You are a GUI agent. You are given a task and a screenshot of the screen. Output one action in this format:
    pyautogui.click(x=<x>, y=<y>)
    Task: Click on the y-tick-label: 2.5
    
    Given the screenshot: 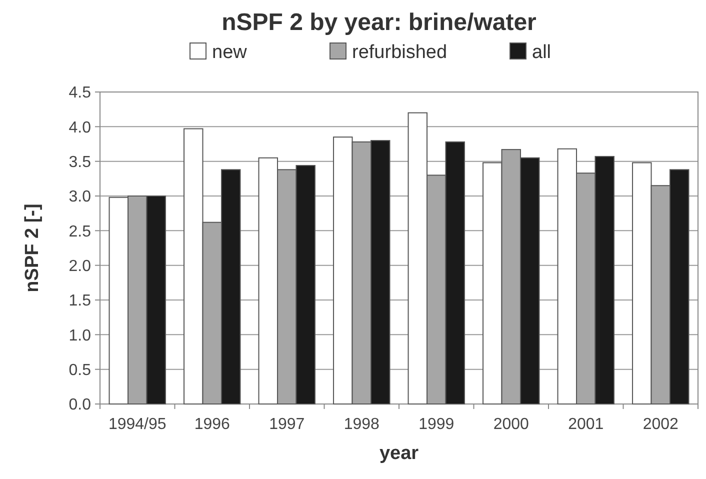 What is the action you would take?
    pyautogui.click(x=80, y=231)
    